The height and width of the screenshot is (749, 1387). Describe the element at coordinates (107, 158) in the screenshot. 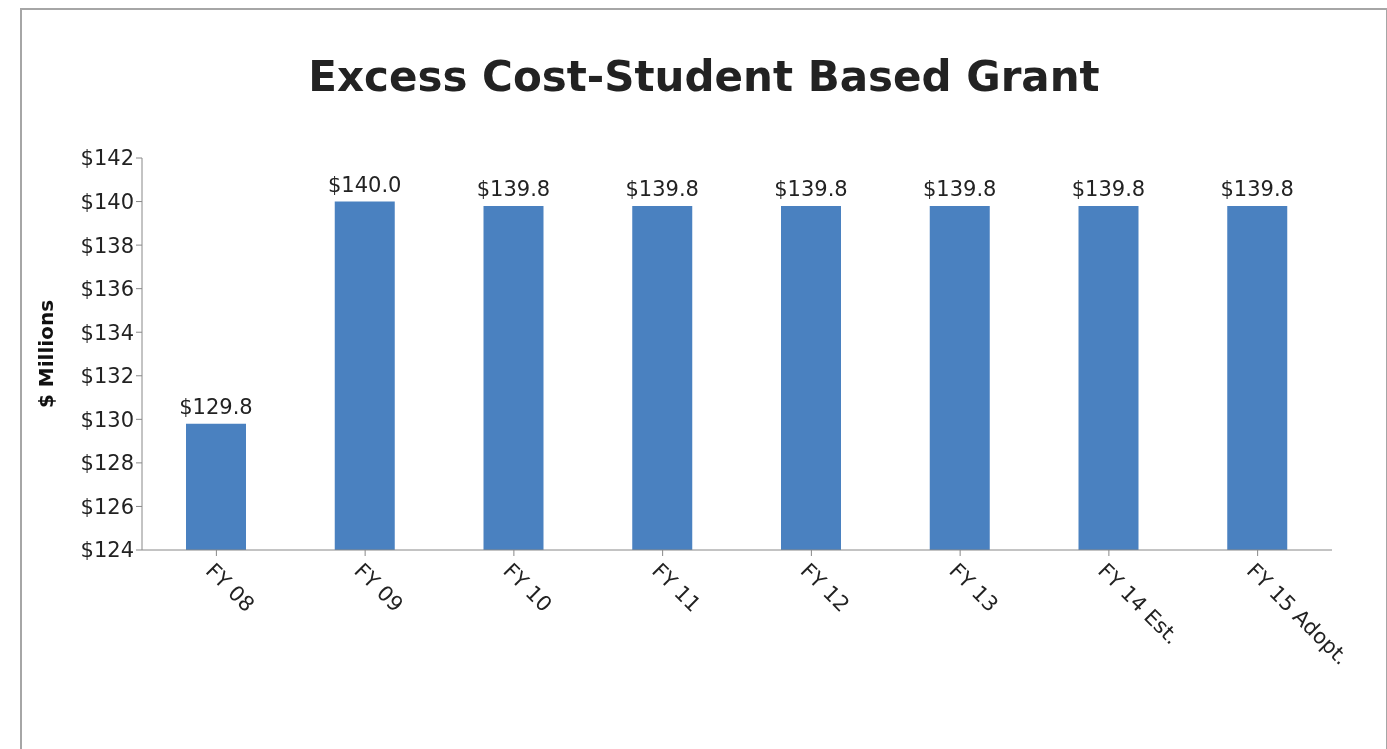

I see `y-tick-label: $142` at that location.